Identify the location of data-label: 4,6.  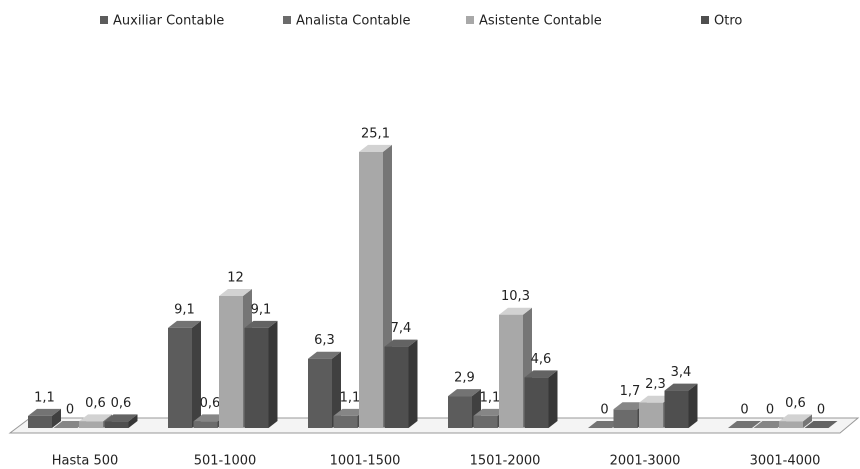
(541, 359).